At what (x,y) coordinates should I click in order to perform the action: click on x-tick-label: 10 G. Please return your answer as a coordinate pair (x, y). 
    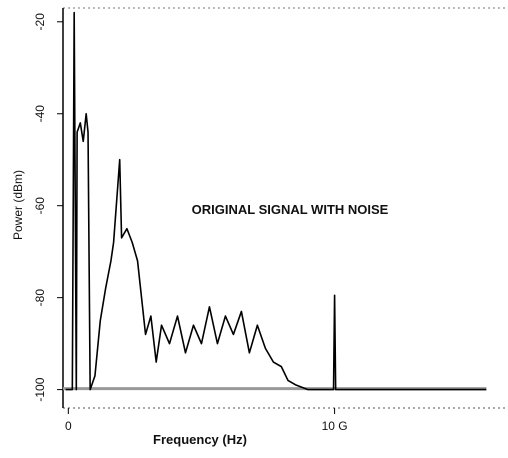
    Looking at the image, I should click on (335, 426).